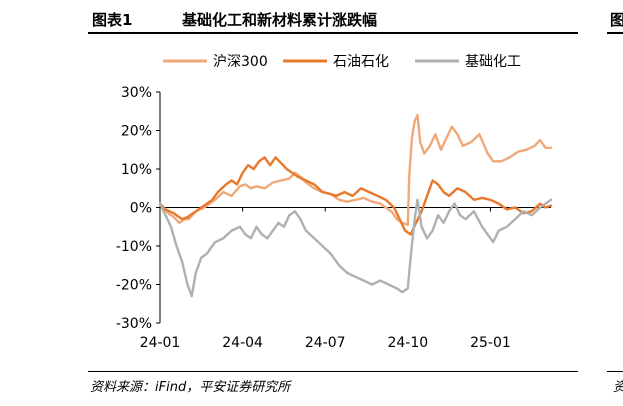  I want to click on y-tick-label: -30%, so click(134, 324).